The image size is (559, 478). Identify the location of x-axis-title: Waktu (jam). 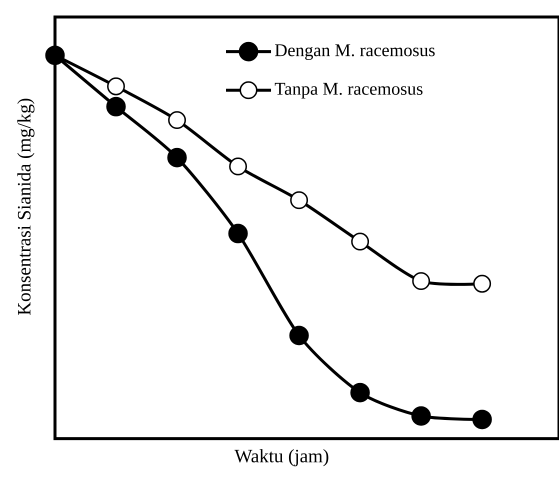
(281, 457).